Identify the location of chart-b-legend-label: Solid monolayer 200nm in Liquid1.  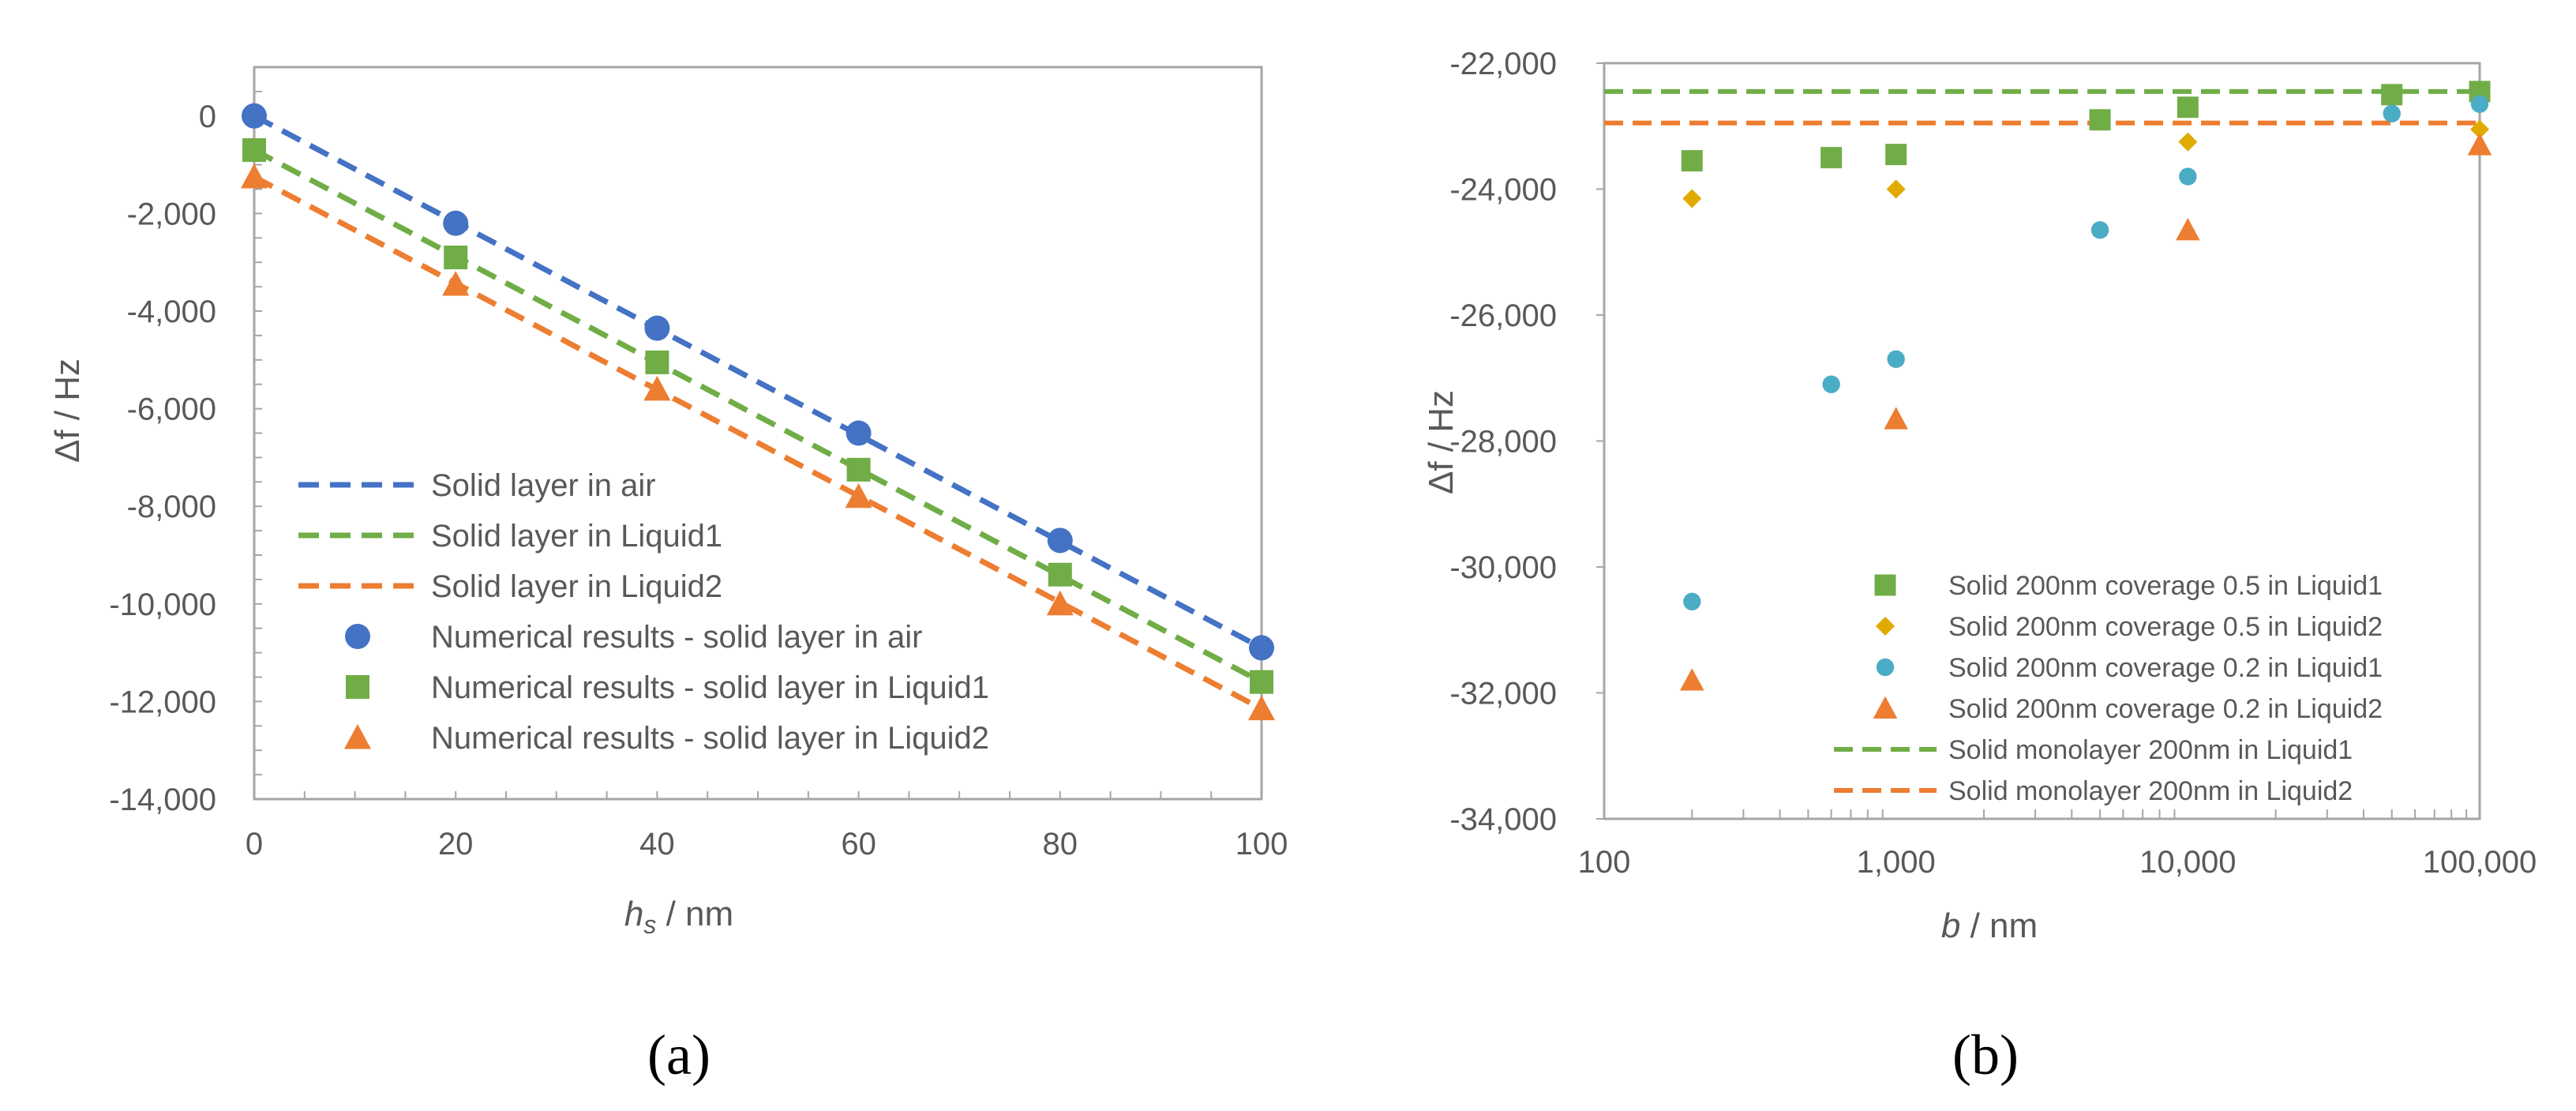
(2150, 750).